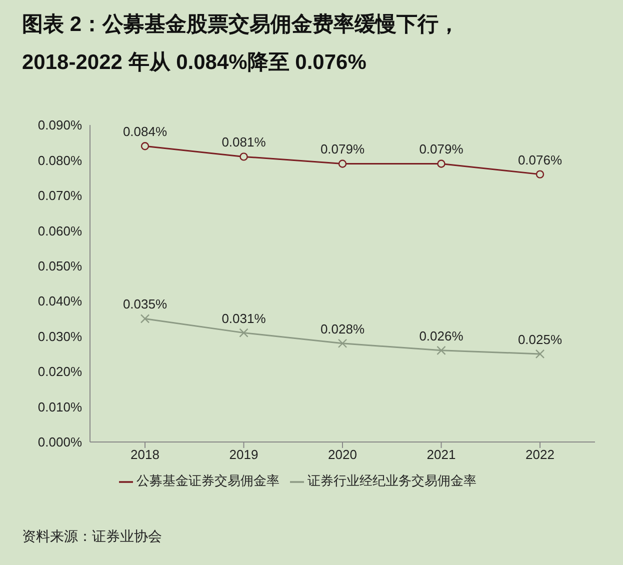 The height and width of the screenshot is (565, 623). I want to click on y-tick-label: 0.020%, so click(60, 372).